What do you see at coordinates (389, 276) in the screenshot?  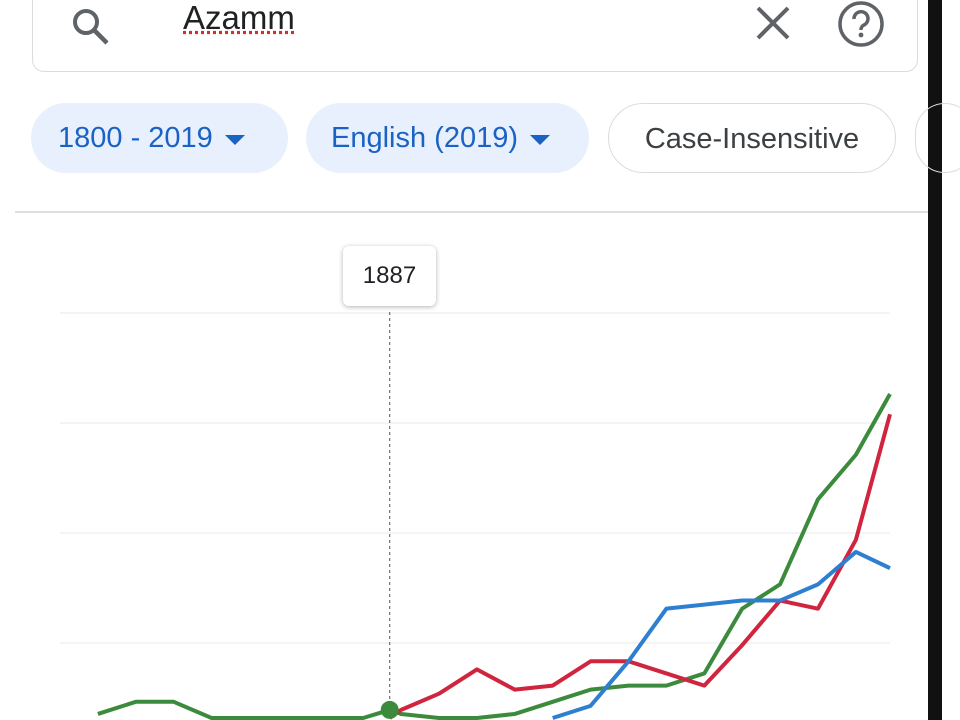 I see `tooltip: 1887` at bounding box center [389, 276].